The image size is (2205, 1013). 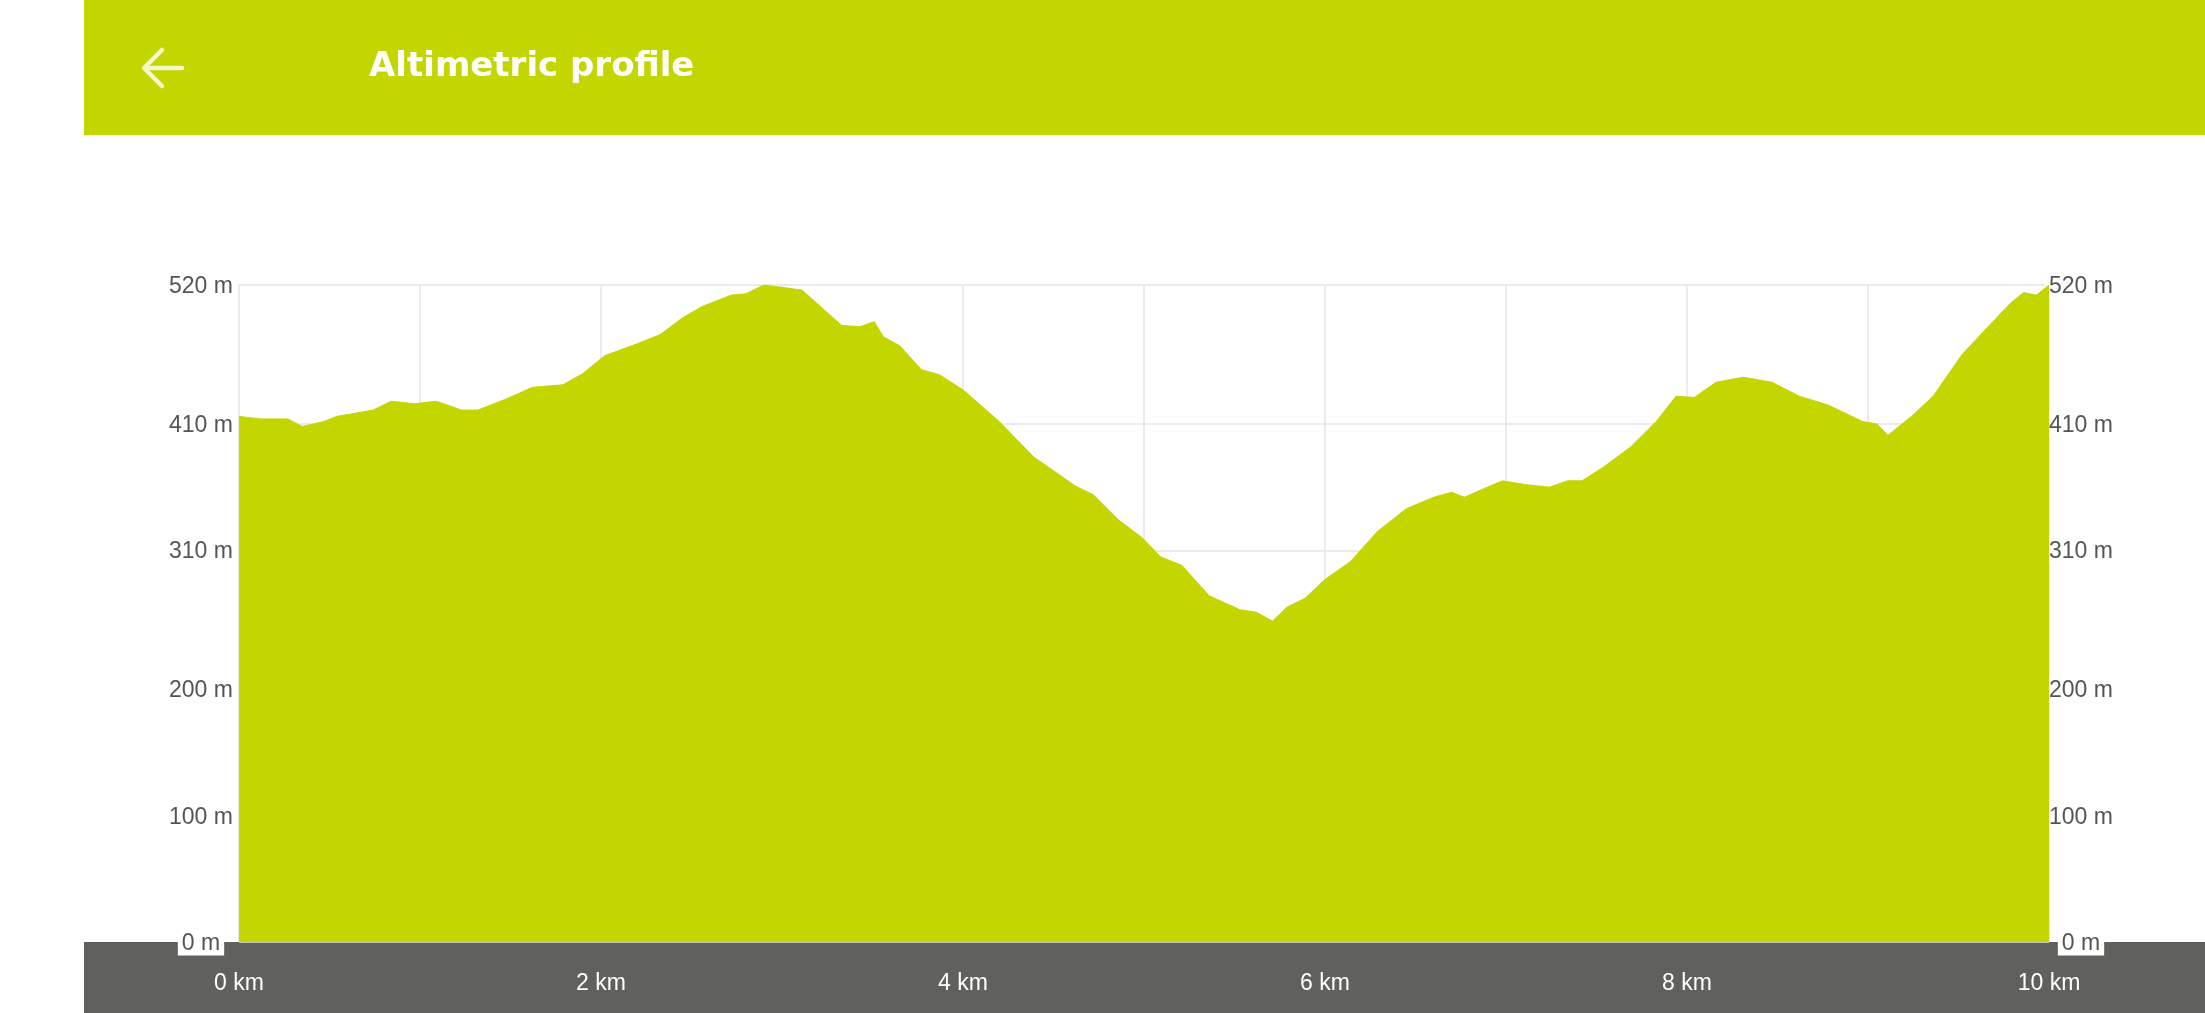 I want to click on x-tick-label: 4 km, so click(x=963, y=981).